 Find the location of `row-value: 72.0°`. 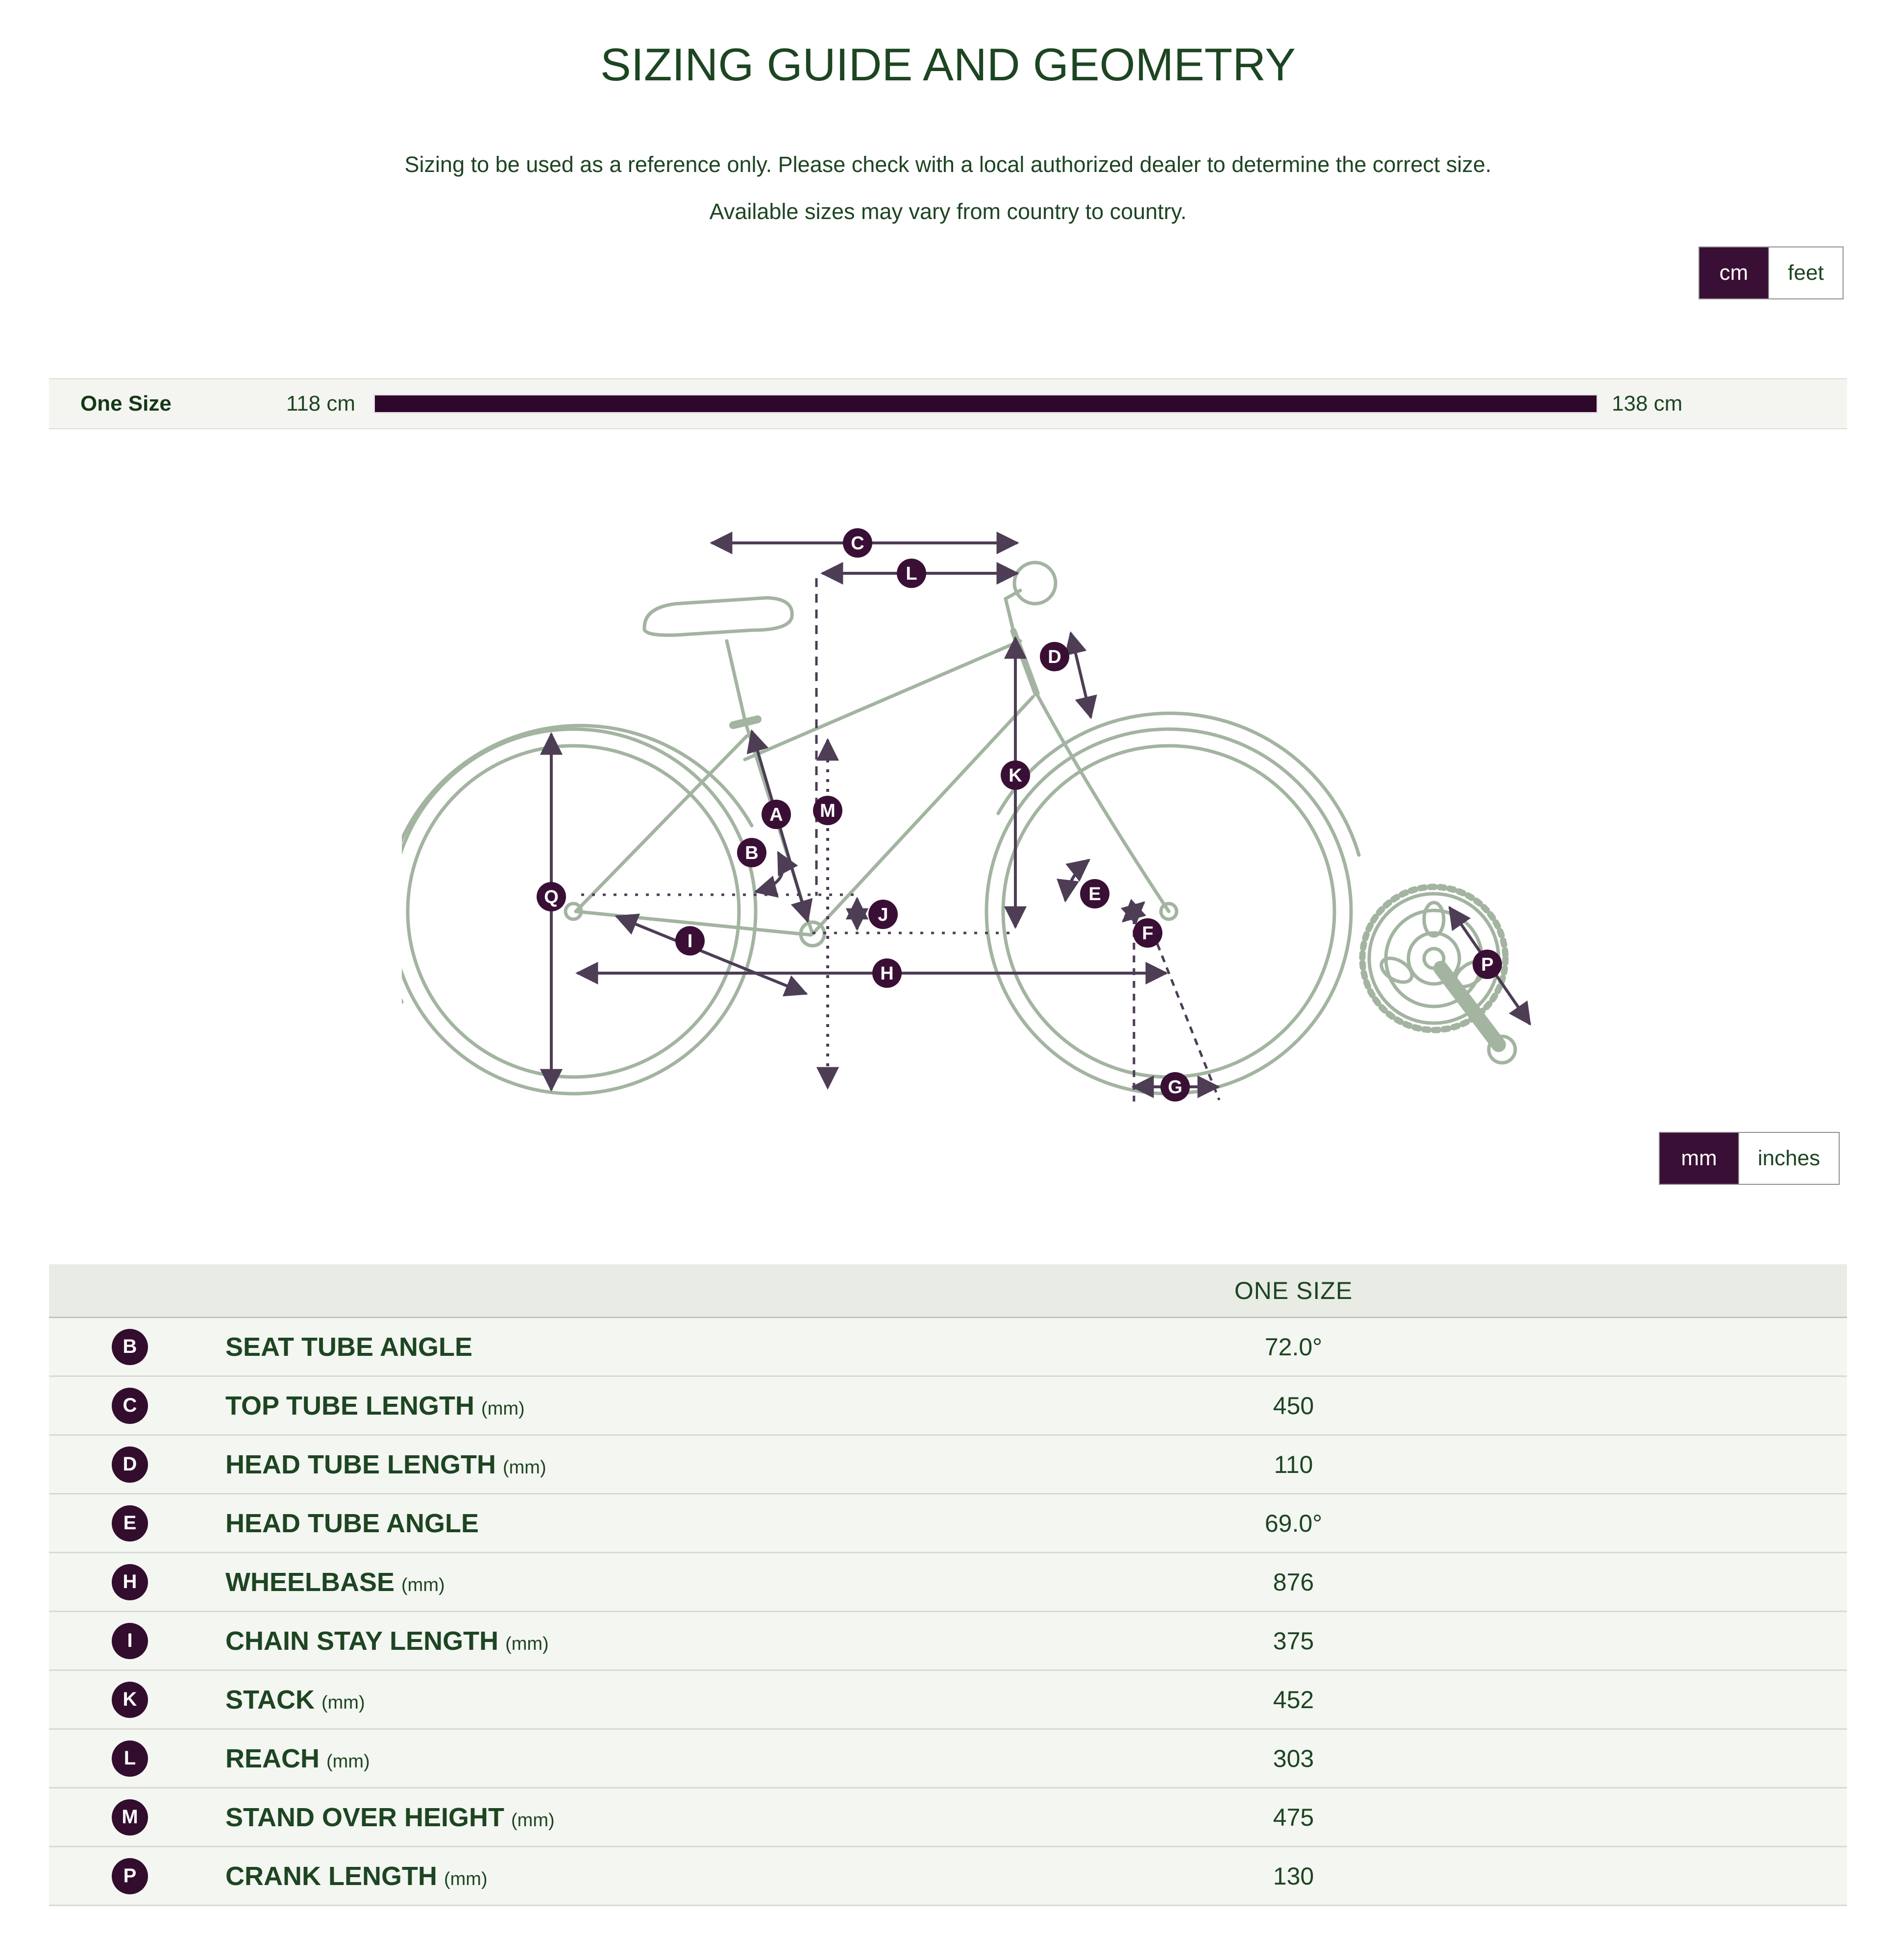

row-value: 72.0° is located at coordinates (1293, 1347).